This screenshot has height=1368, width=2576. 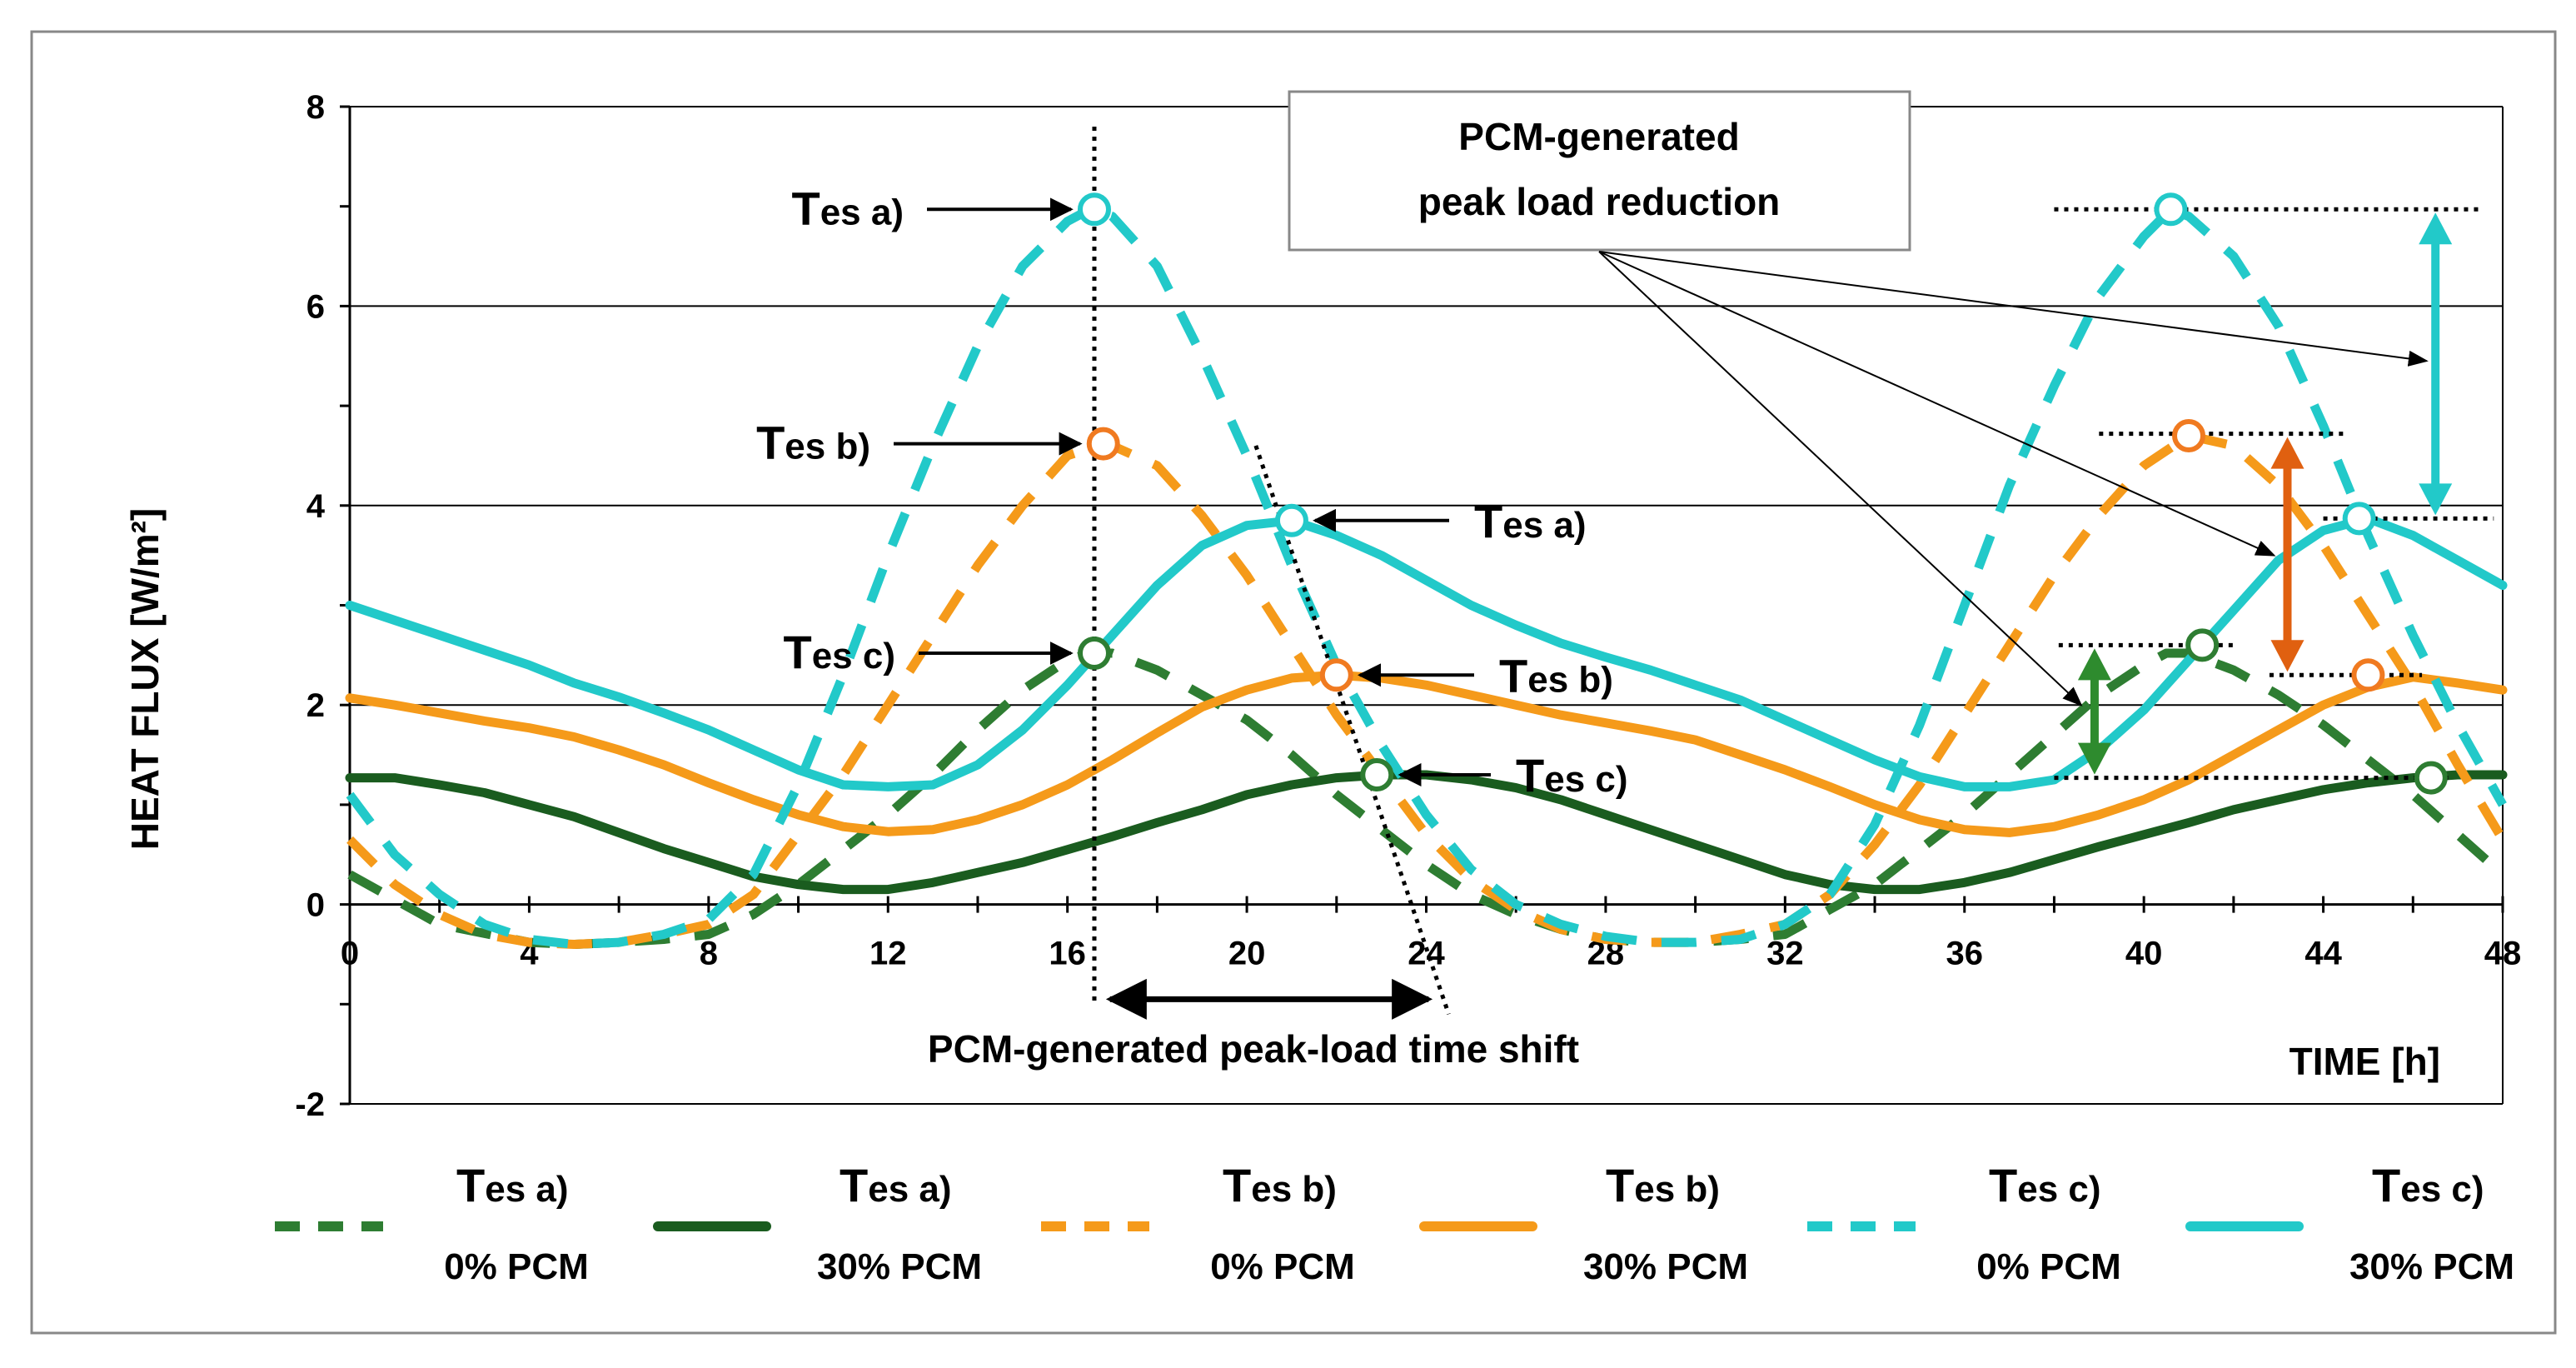 I want to click on y-axis-title: HEAT FLUX [W/m²], so click(x=145, y=679).